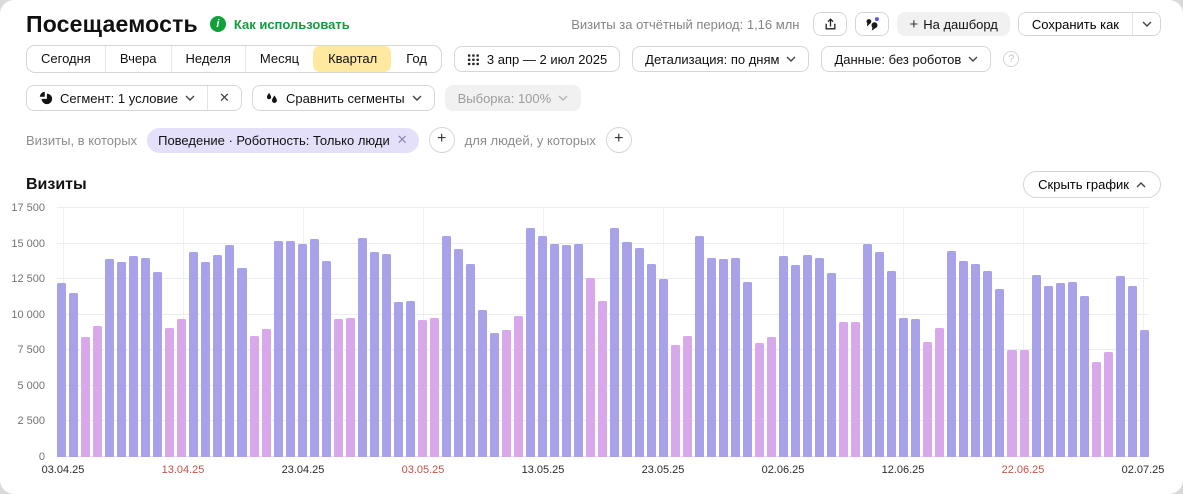 Image resolution: width=1183 pixels, height=494 pixels. What do you see at coordinates (283, 140) in the screenshot?
I see `robots-filter-chip: Поведение · Роботность: Только люди ✕` at bounding box center [283, 140].